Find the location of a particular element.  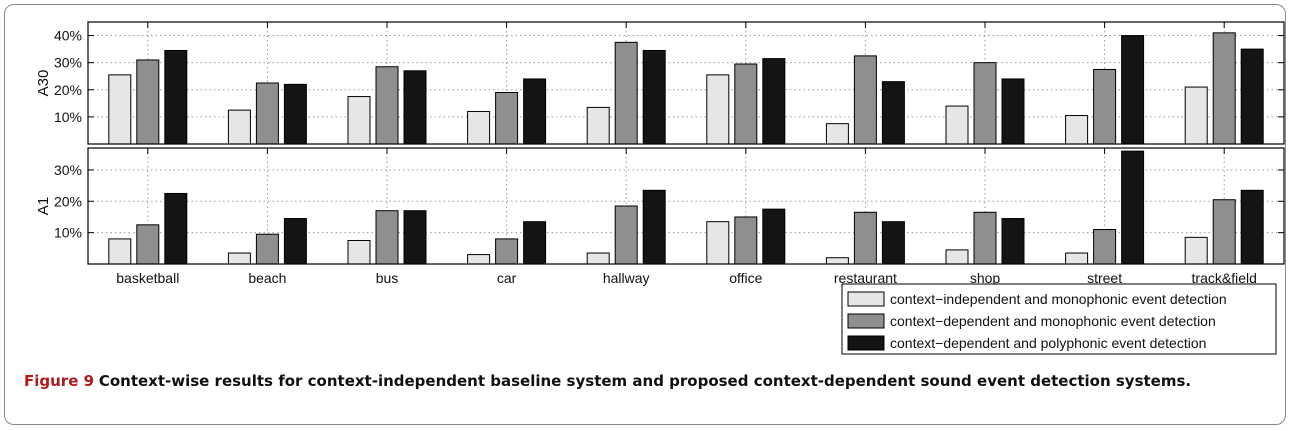

figure-label: Figure 9 is located at coordinates (59, 381).